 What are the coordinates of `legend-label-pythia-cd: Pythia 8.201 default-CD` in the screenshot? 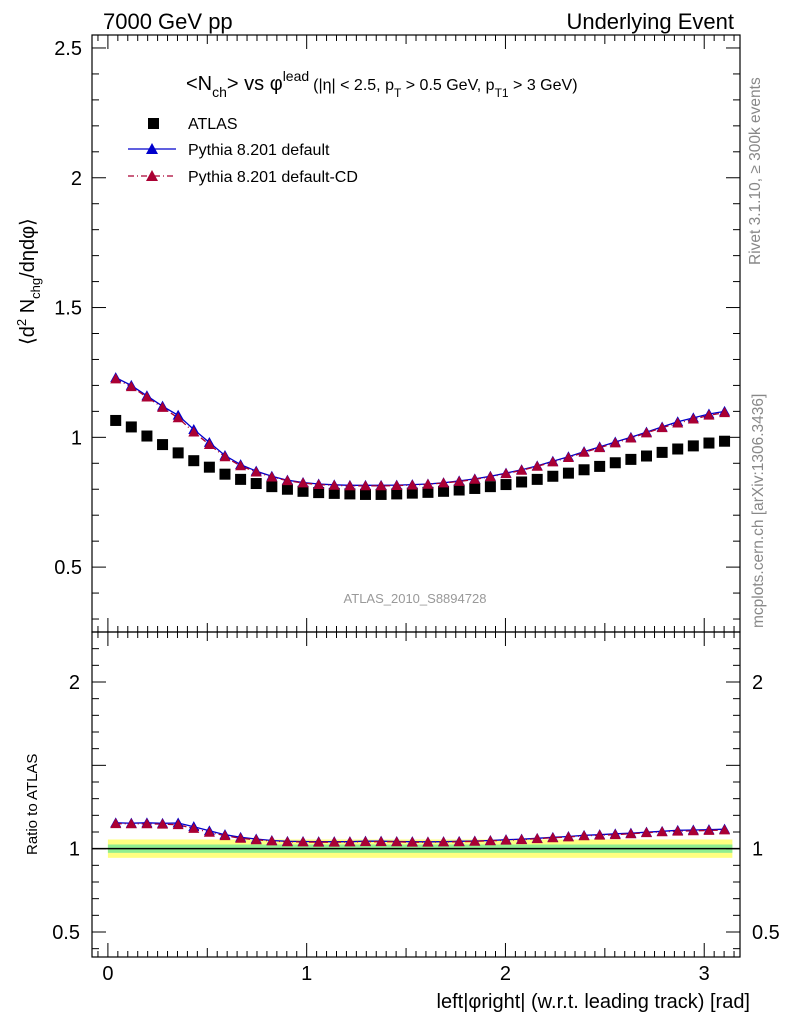 It's located at (273, 177).